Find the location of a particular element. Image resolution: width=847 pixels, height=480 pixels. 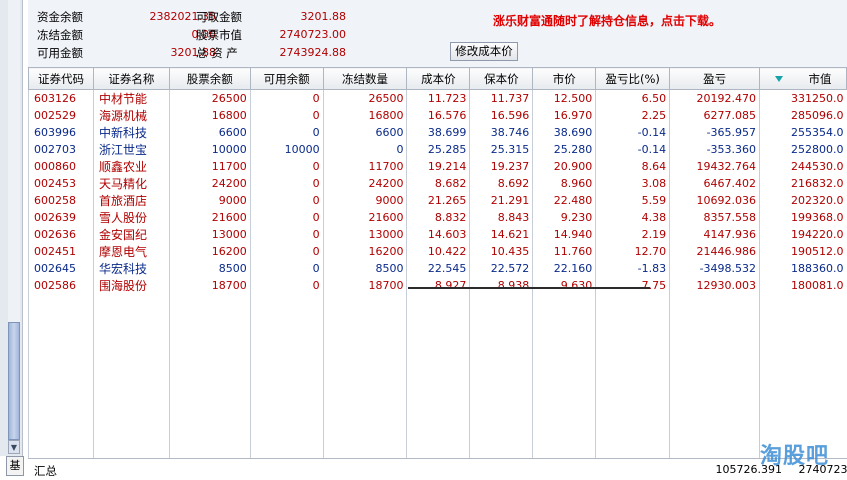

header-col-pnl-ratio: 盈亏比(%) is located at coordinates (633, 78).